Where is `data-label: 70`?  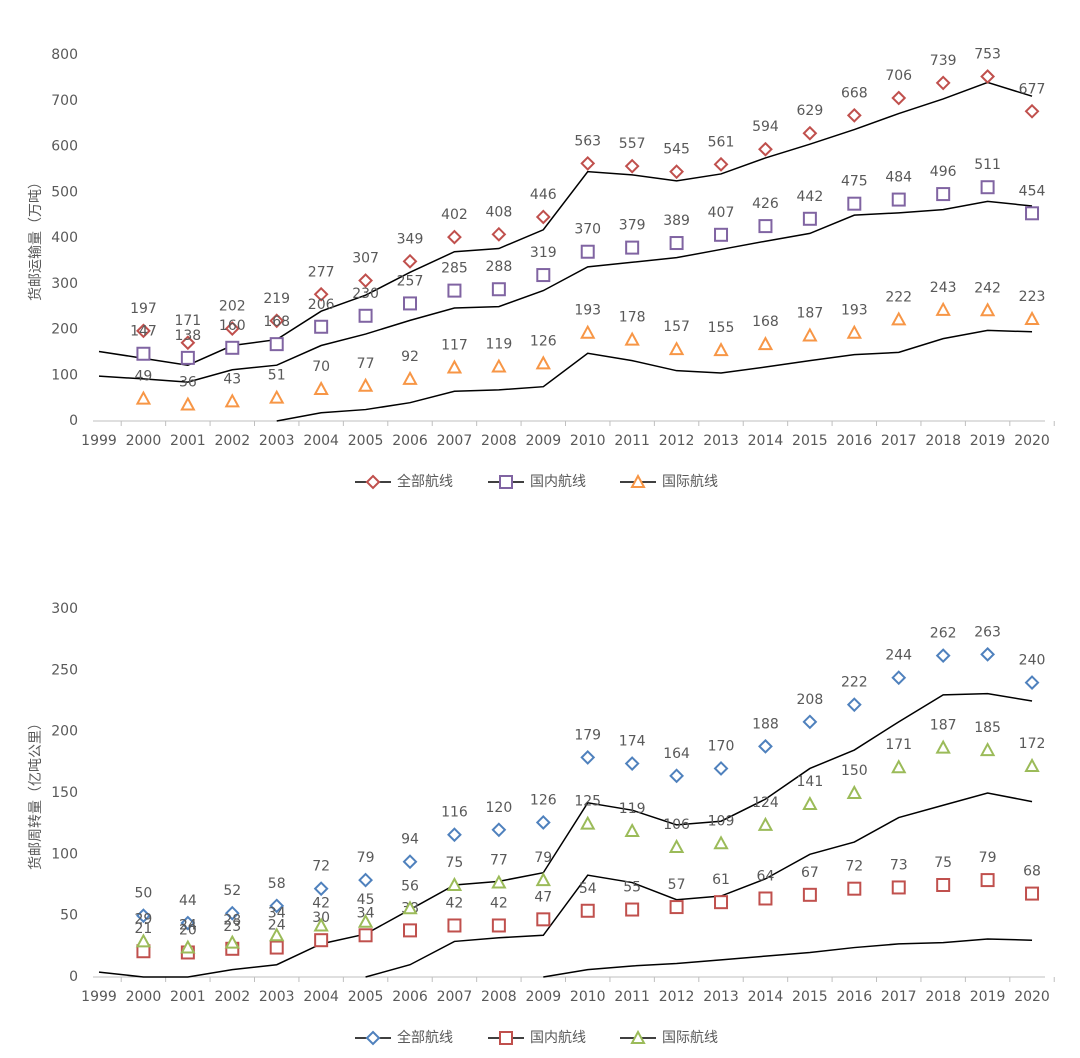
data-label: 70 is located at coordinates (321, 367).